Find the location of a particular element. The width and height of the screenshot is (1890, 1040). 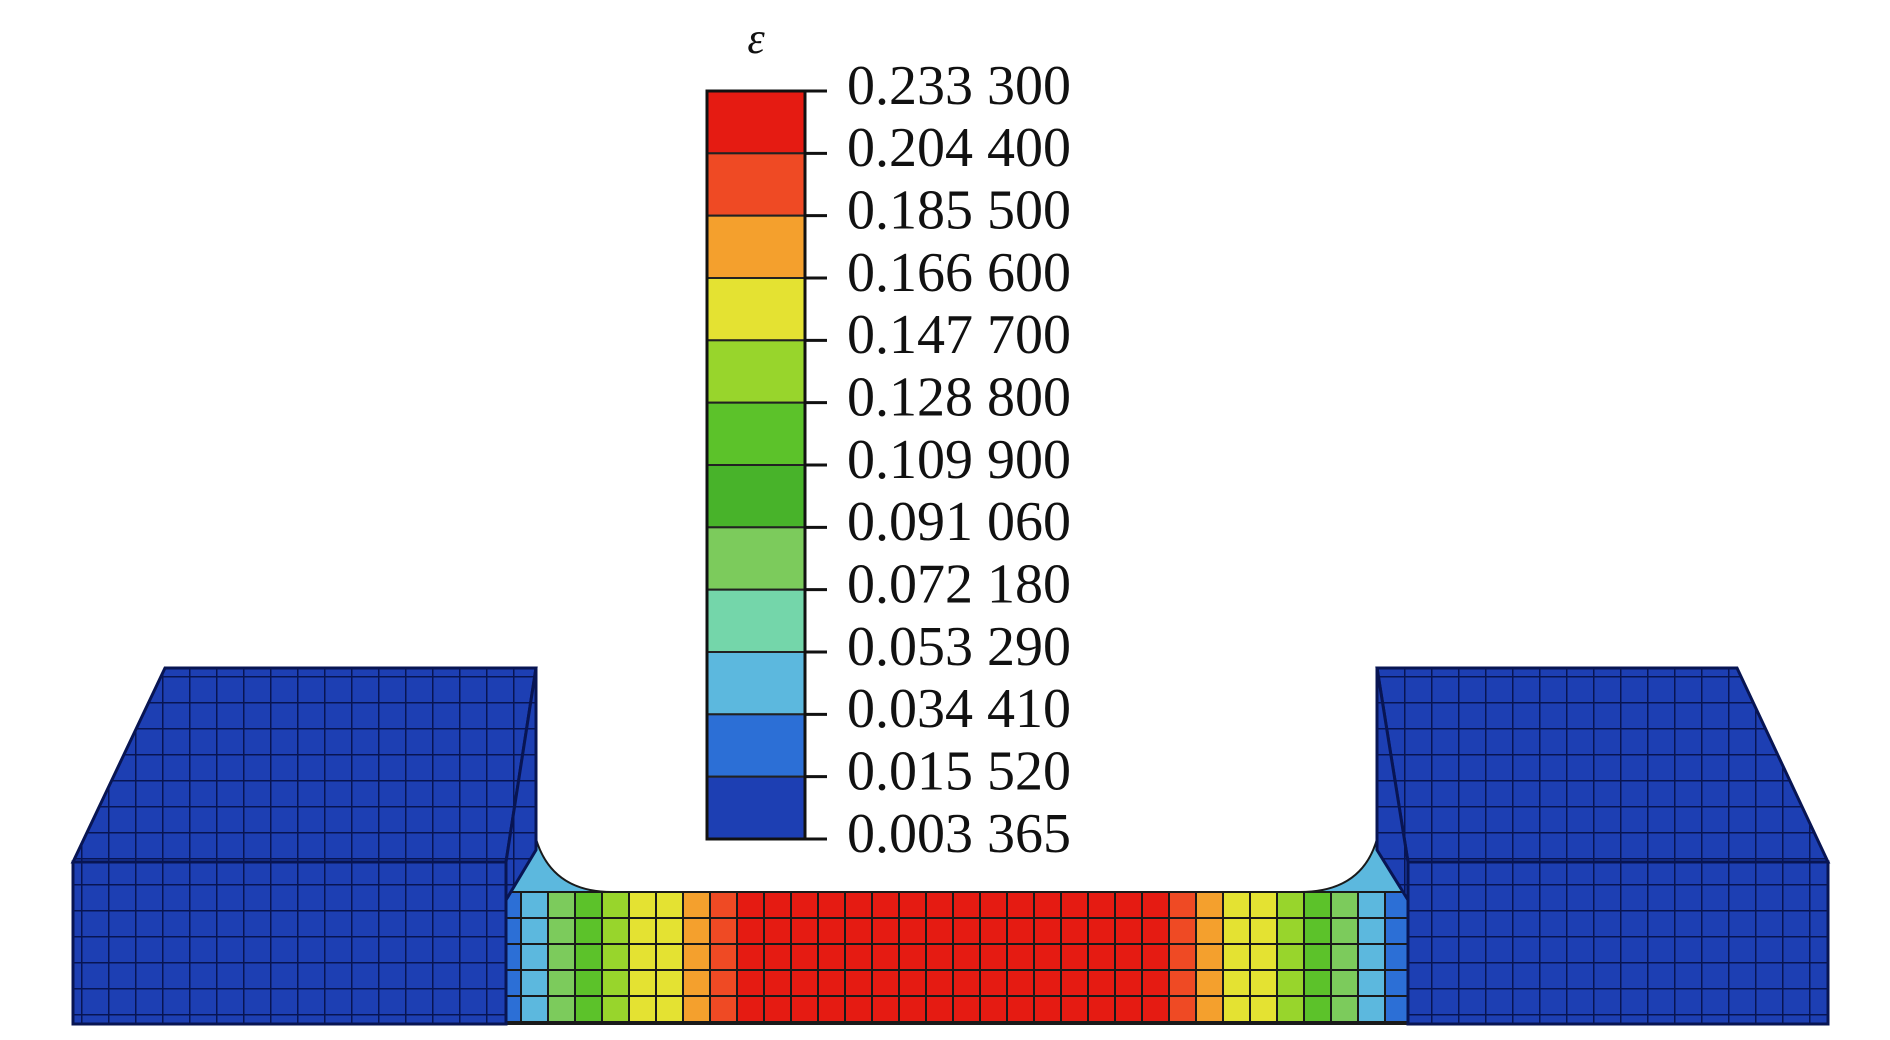

legend-label: 0.003 365 is located at coordinates (959, 834).